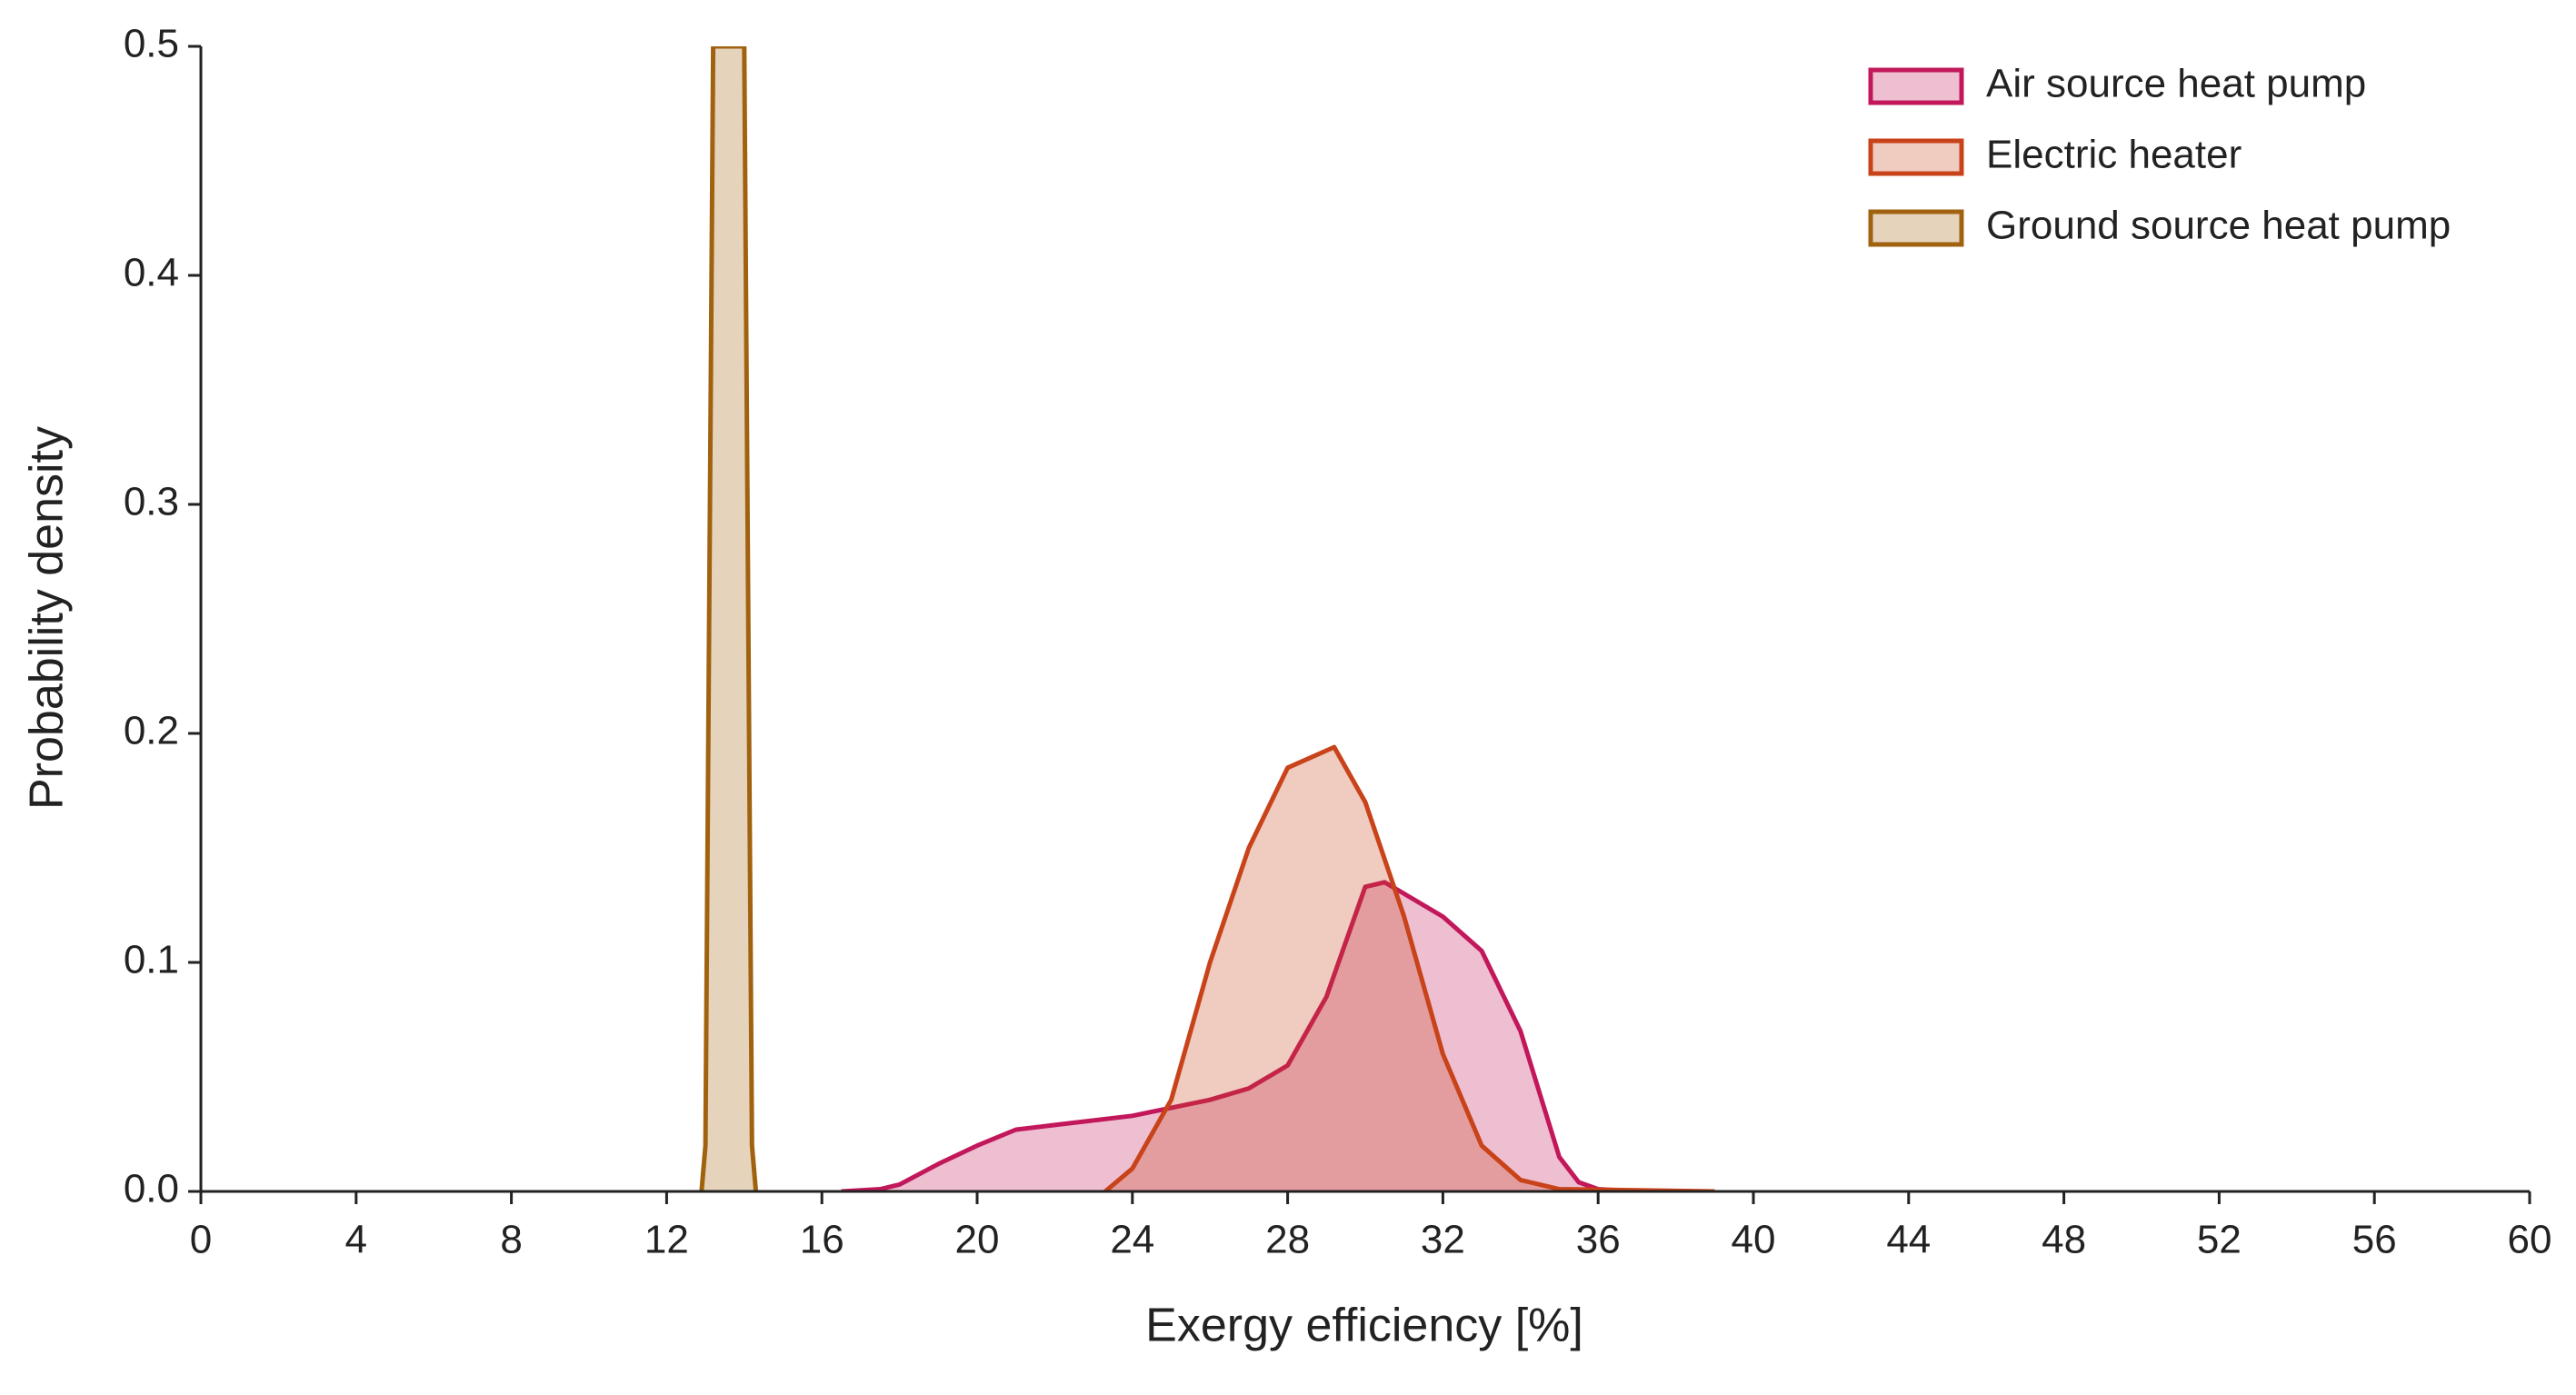  I want to click on x-tick-label: 0, so click(201, 1240).